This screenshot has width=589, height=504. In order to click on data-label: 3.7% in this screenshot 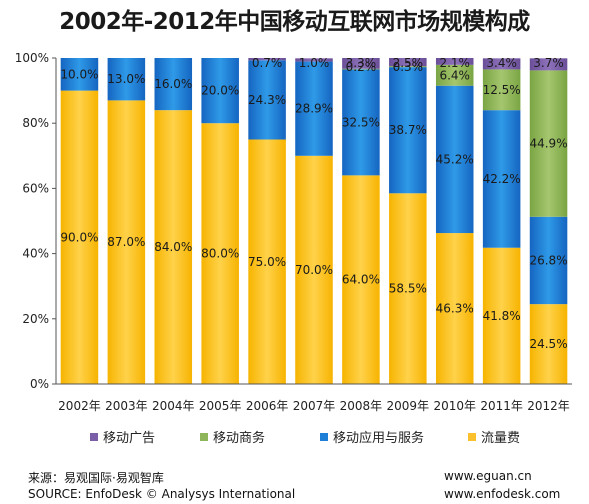, I will do `click(548, 63)`.